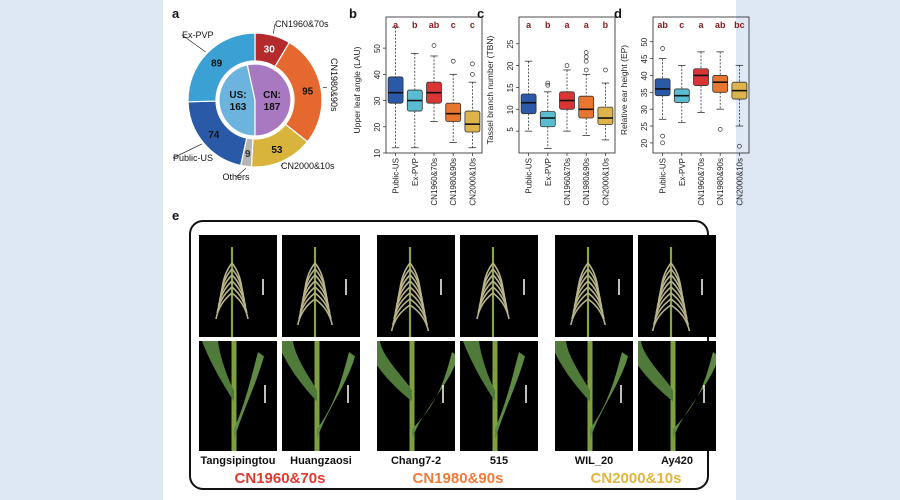 The height and width of the screenshot is (500, 900). Describe the element at coordinates (490, 90) in the screenshot. I see `y-axis-label: Tassel branch number (TBN)` at that location.